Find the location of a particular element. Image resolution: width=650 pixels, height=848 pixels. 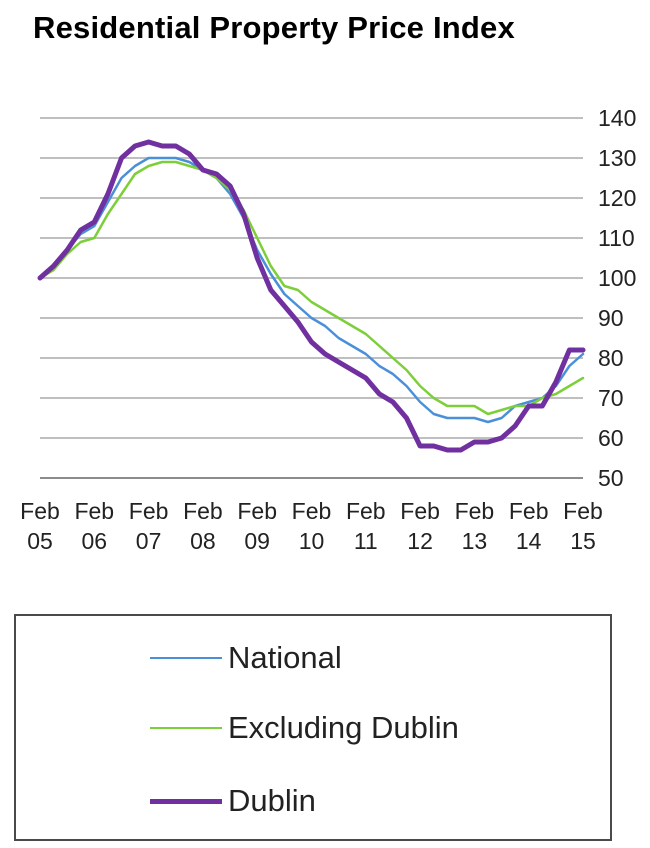

y-tick-label: 90 is located at coordinates (611, 318).